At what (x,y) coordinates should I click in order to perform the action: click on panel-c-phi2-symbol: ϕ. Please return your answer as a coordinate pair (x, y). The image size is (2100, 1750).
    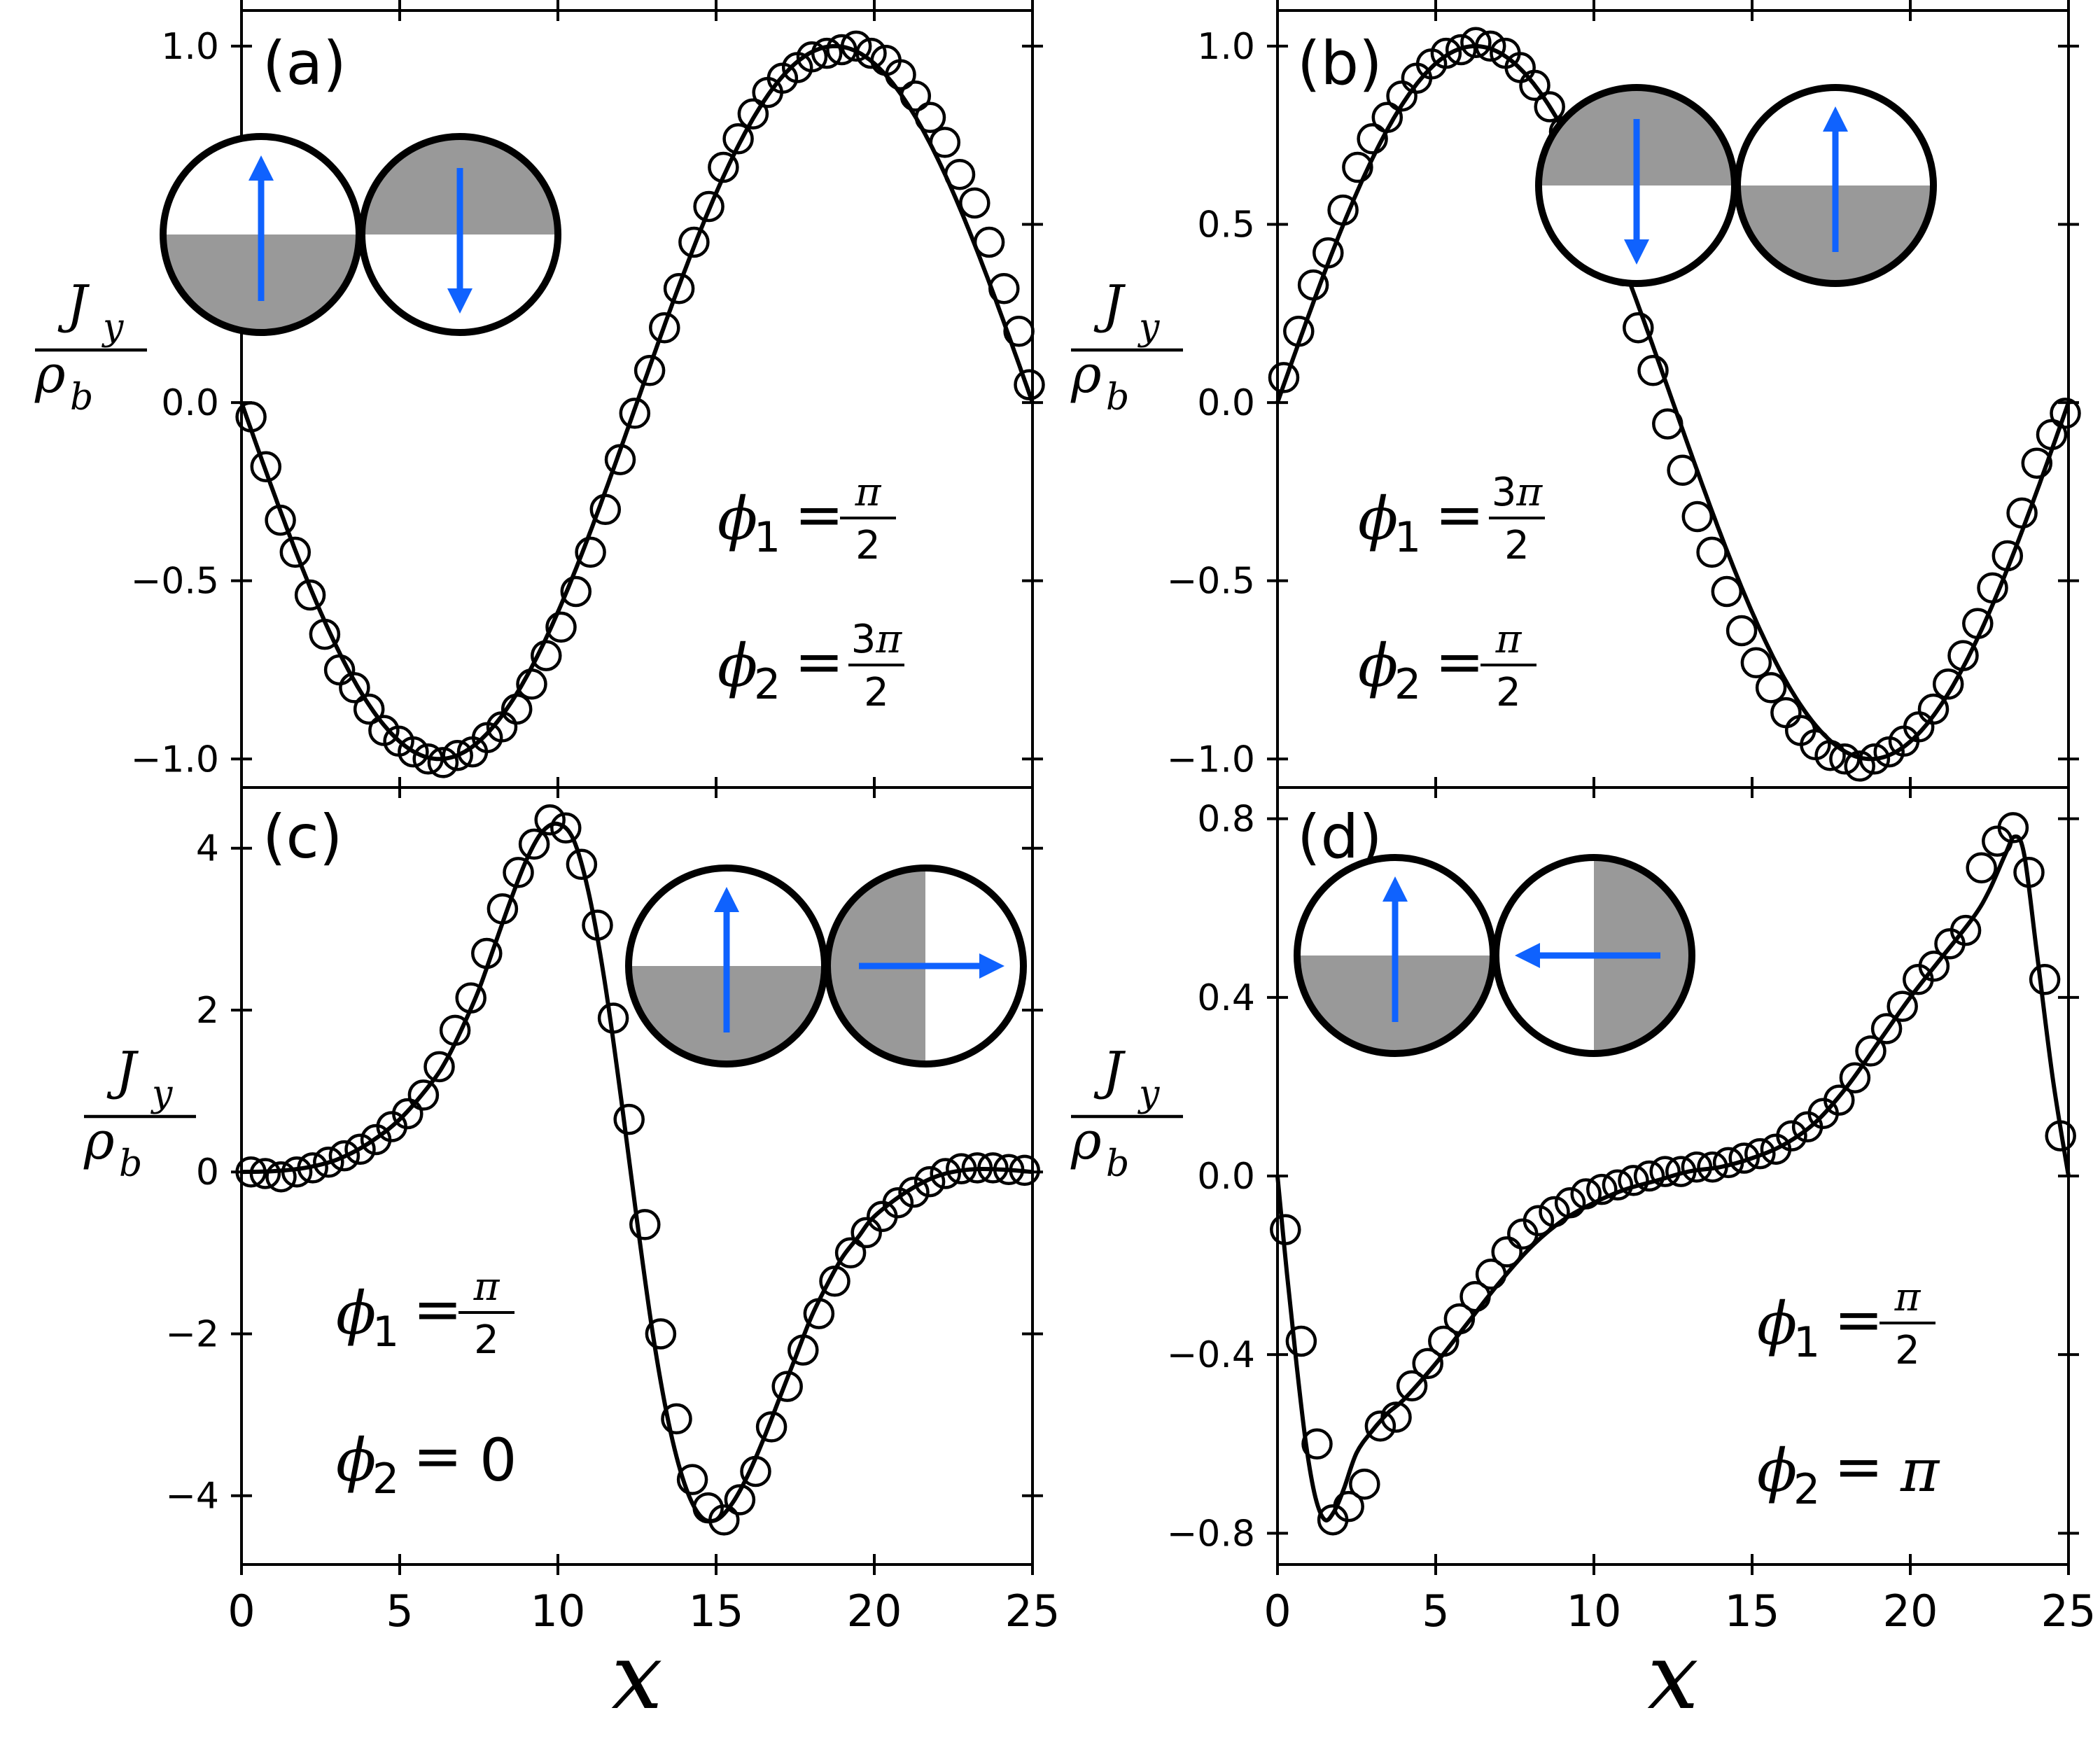
    Looking at the image, I should click on (356, 1460).